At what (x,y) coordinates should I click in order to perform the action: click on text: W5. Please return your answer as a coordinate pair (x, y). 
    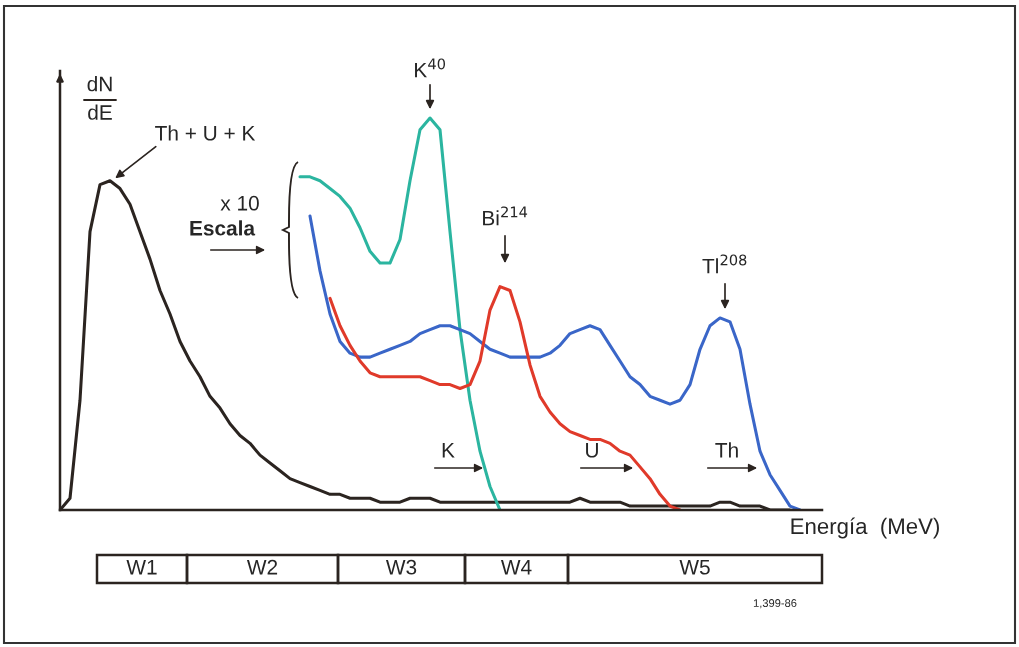
    Looking at the image, I should click on (694, 567).